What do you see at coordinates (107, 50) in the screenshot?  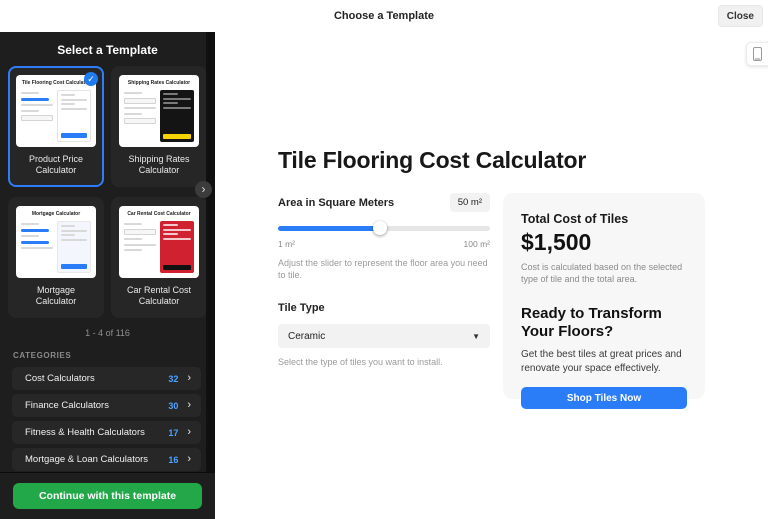 I see `sidebar-header: Select a Template` at bounding box center [107, 50].